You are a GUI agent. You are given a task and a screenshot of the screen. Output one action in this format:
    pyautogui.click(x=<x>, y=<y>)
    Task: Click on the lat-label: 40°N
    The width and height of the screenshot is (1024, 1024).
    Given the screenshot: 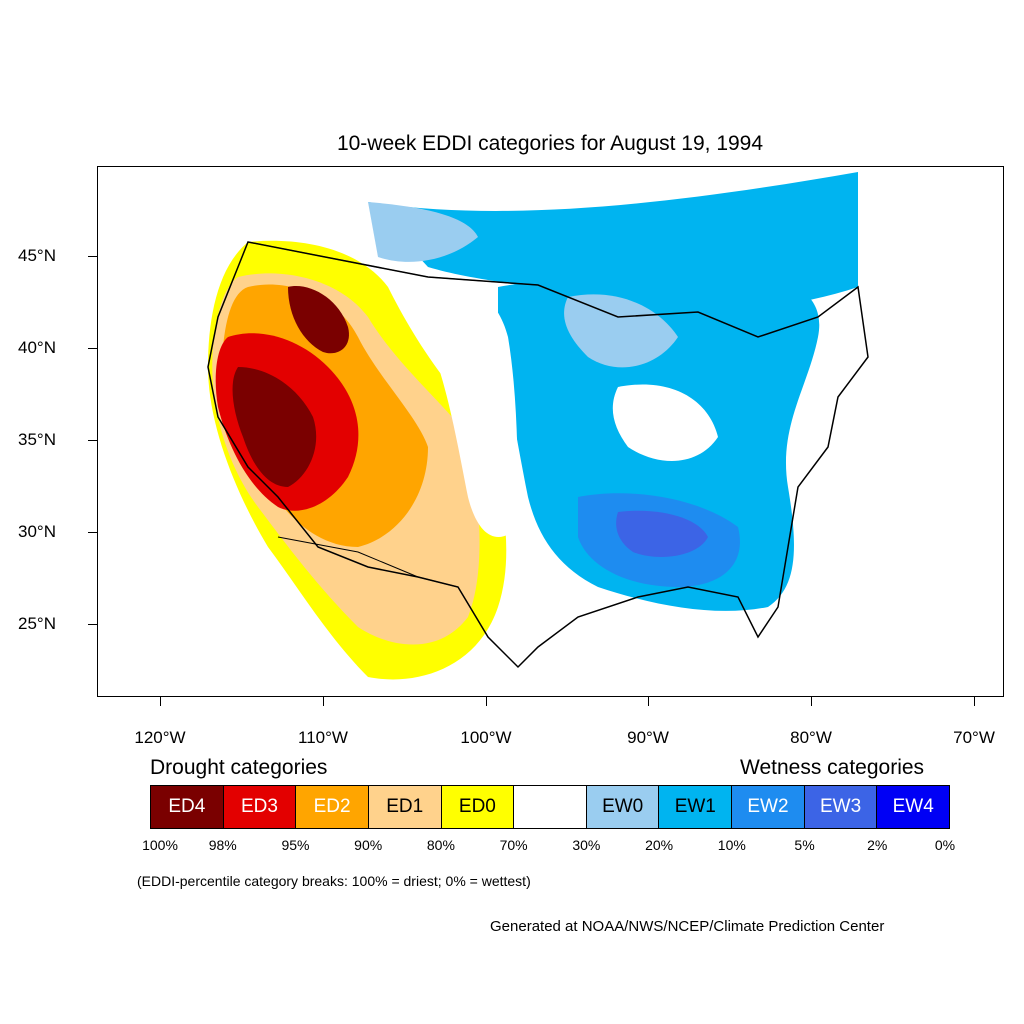 What is the action you would take?
    pyautogui.click(x=37, y=347)
    